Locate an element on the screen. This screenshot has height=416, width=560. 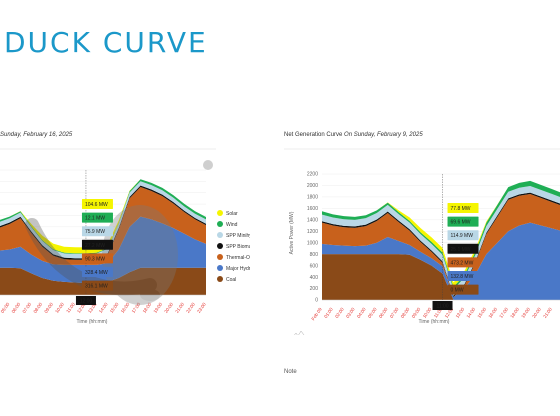
x-tick-label: 16:00 is located at coordinates (125, 307).